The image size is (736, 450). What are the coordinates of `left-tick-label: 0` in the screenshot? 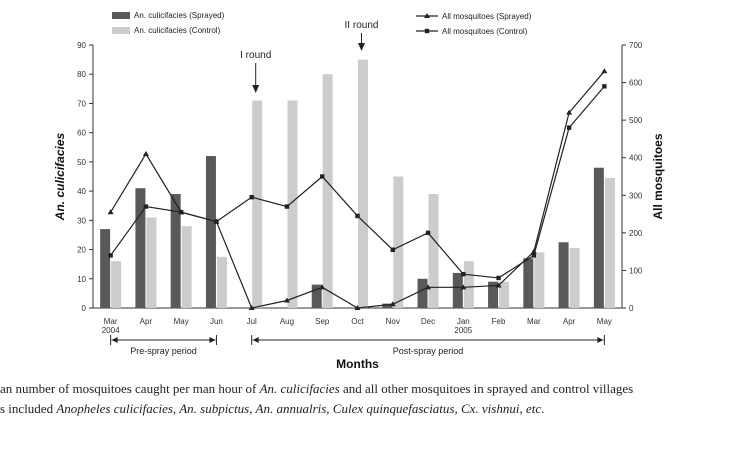 It's located at (84, 308).